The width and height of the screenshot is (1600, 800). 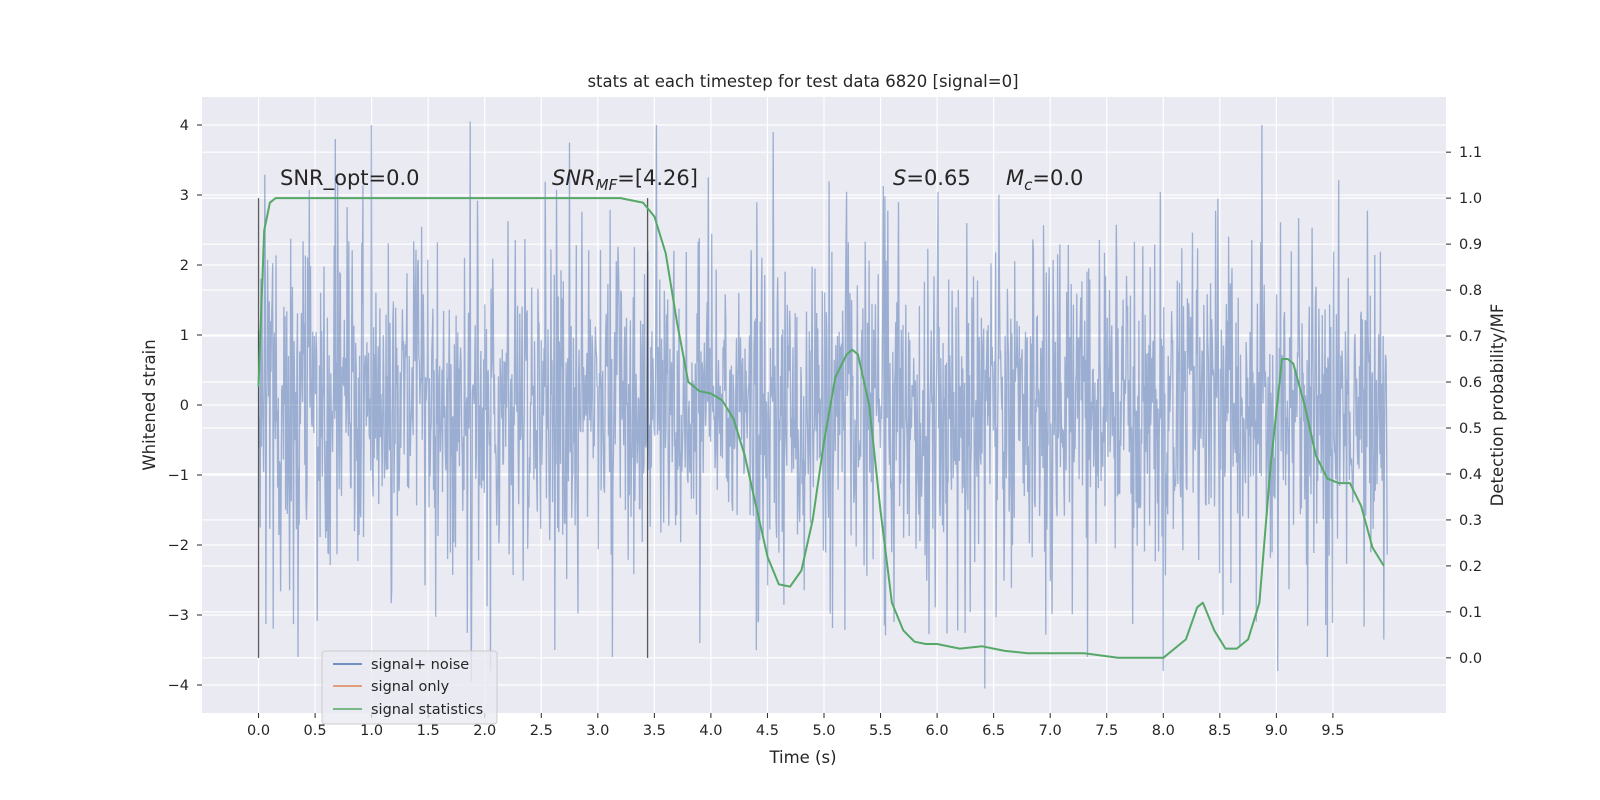 I want to click on x-tick-label: 2.5, so click(x=541, y=731).